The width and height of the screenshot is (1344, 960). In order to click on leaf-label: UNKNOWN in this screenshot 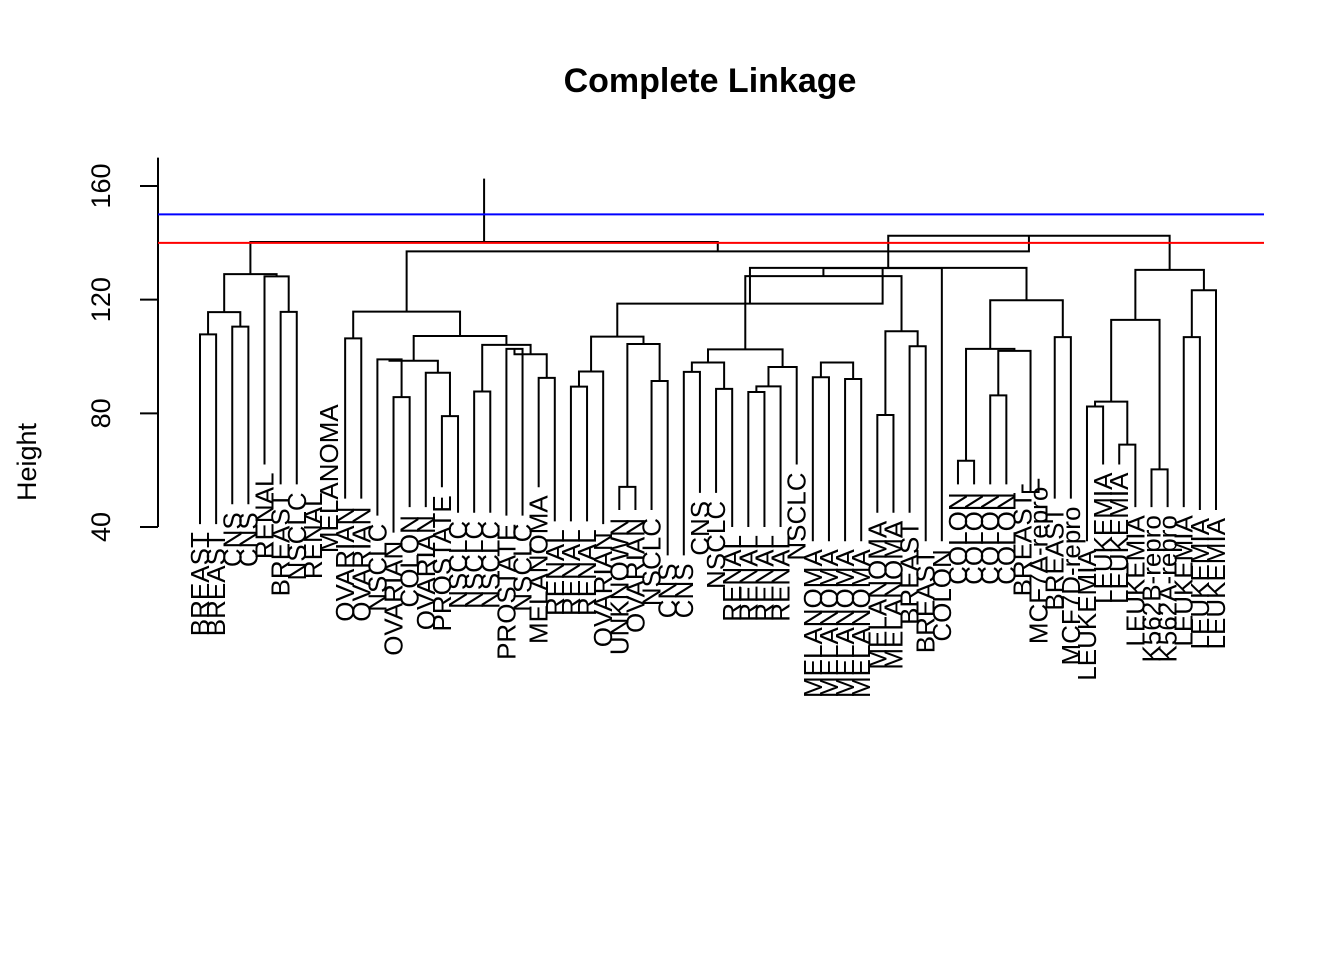, I will do `click(619, 586)`.